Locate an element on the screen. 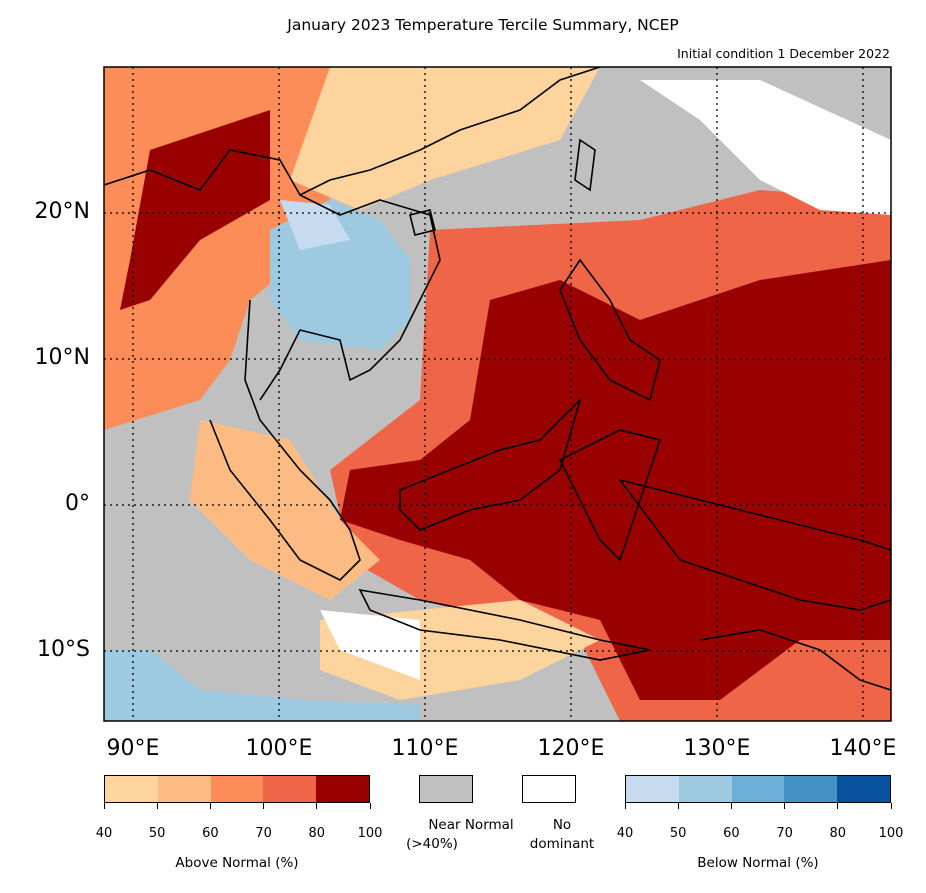  below-normal-tick-label: 80 is located at coordinates (838, 833).